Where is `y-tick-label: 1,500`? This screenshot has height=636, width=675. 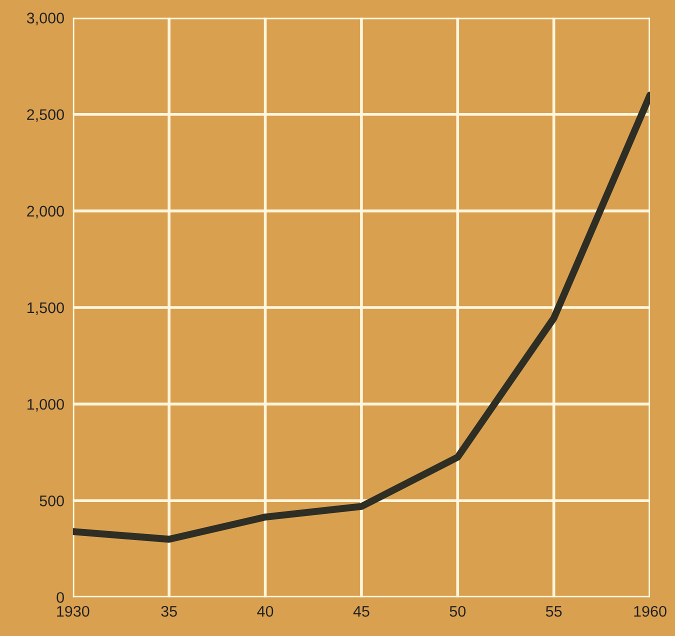
y-tick-label: 1,500 is located at coordinates (46, 308).